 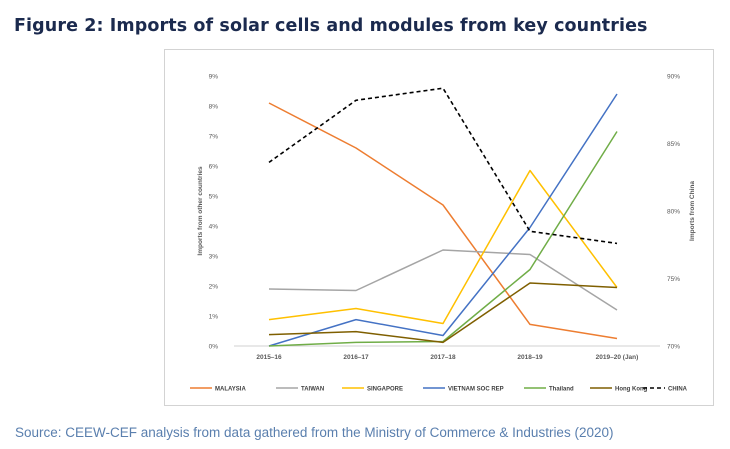 I want to click on legend-label: Thailand, so click(x=561, y=389).